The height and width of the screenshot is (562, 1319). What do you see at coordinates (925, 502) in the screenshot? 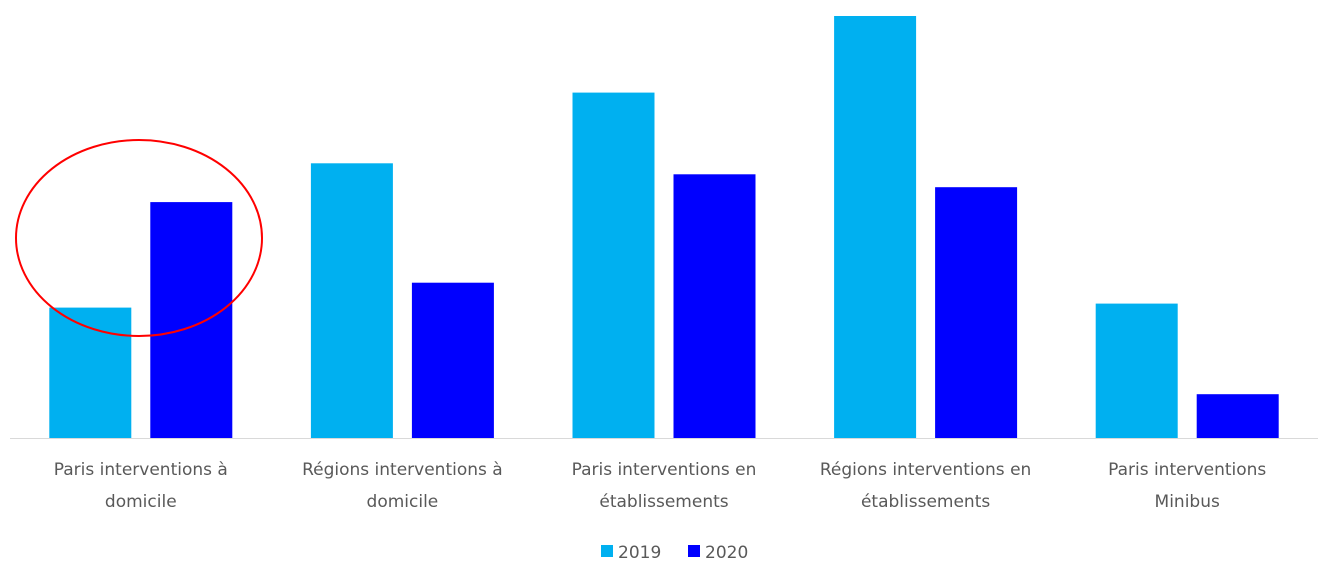
I see `category-label-3-line-1: établissements` at bounding box center [925, 502].